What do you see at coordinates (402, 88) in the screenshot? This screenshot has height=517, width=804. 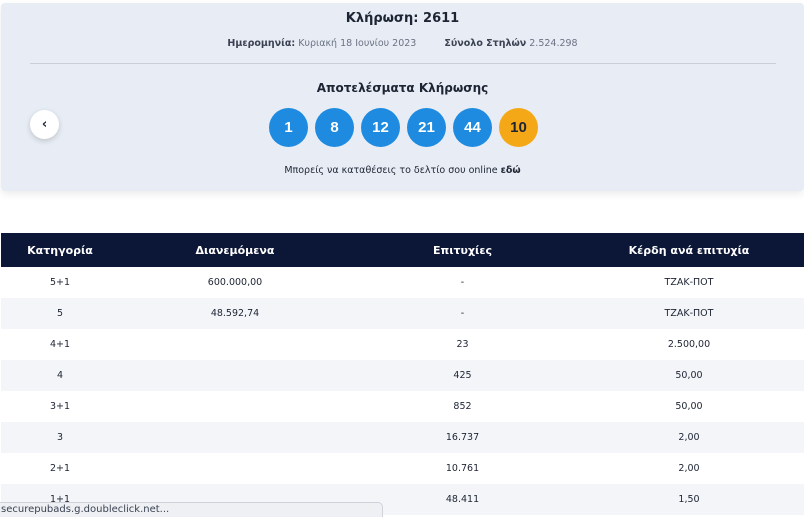 I see `results-title: Αποτελέσματα Κλήρωσης` at bounding box center [402, 88].